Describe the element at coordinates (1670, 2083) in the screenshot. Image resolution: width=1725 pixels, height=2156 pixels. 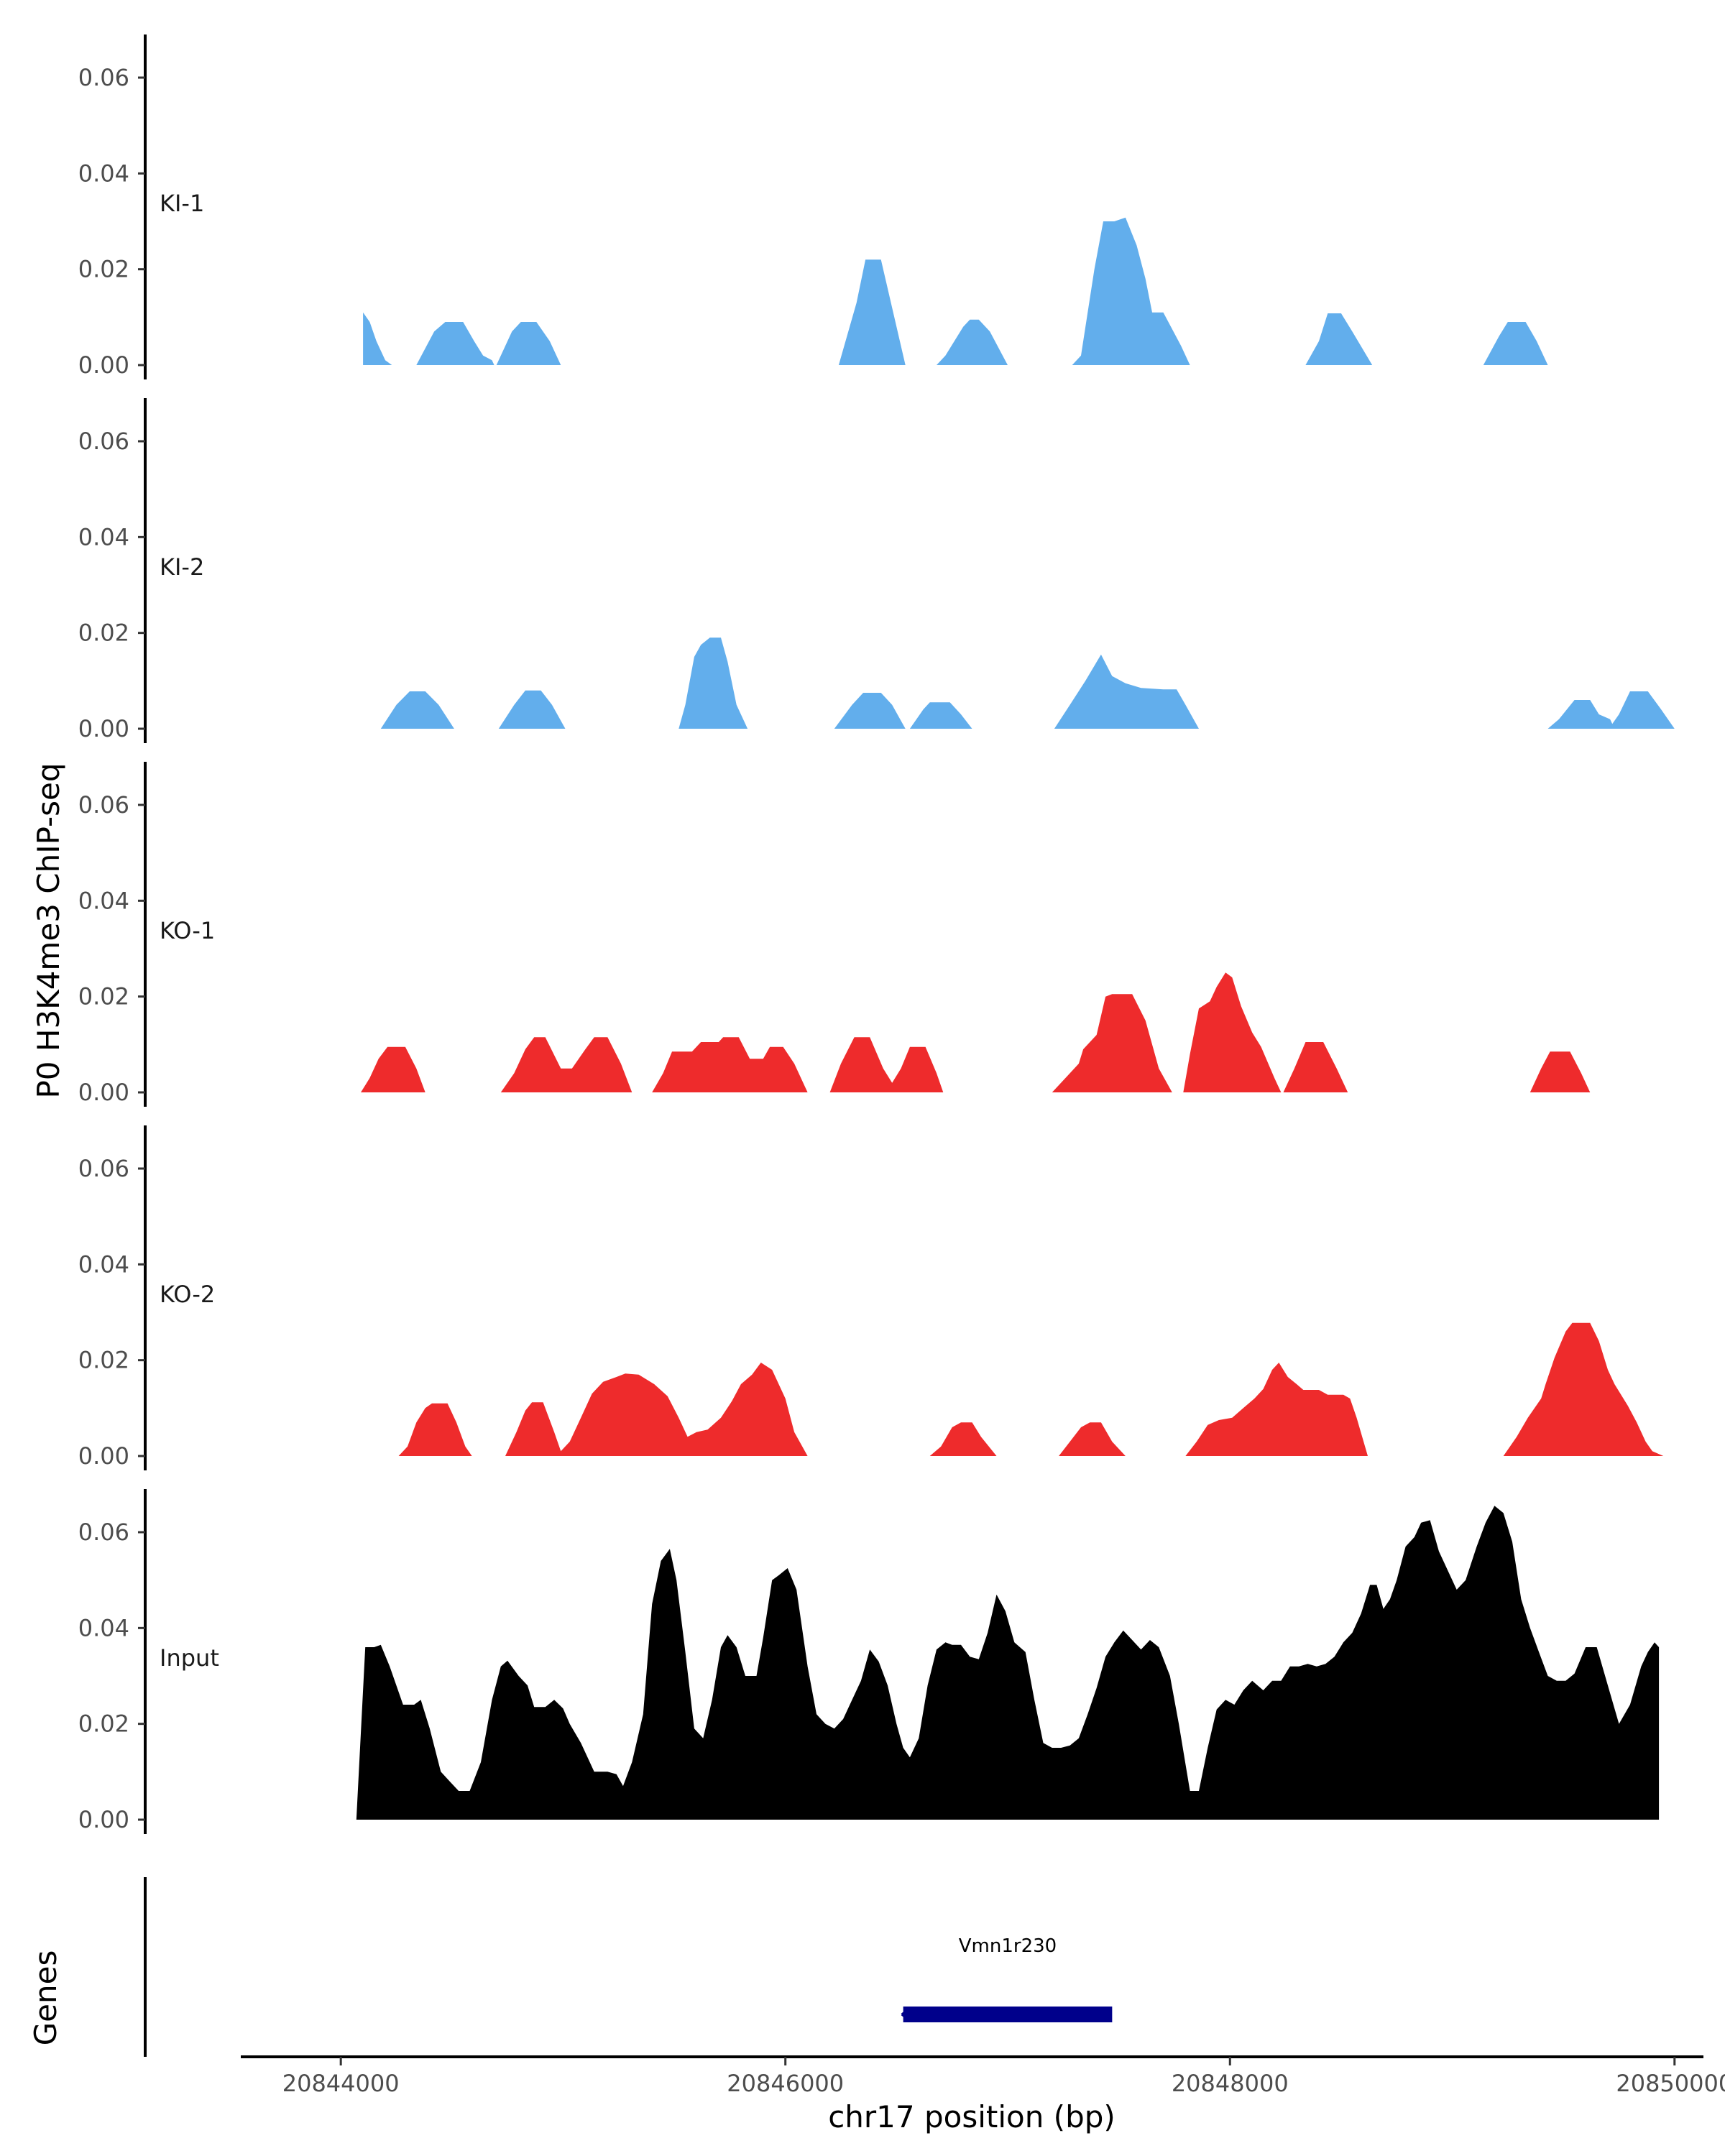
I see `x-tick-label: 20850000` at that location.